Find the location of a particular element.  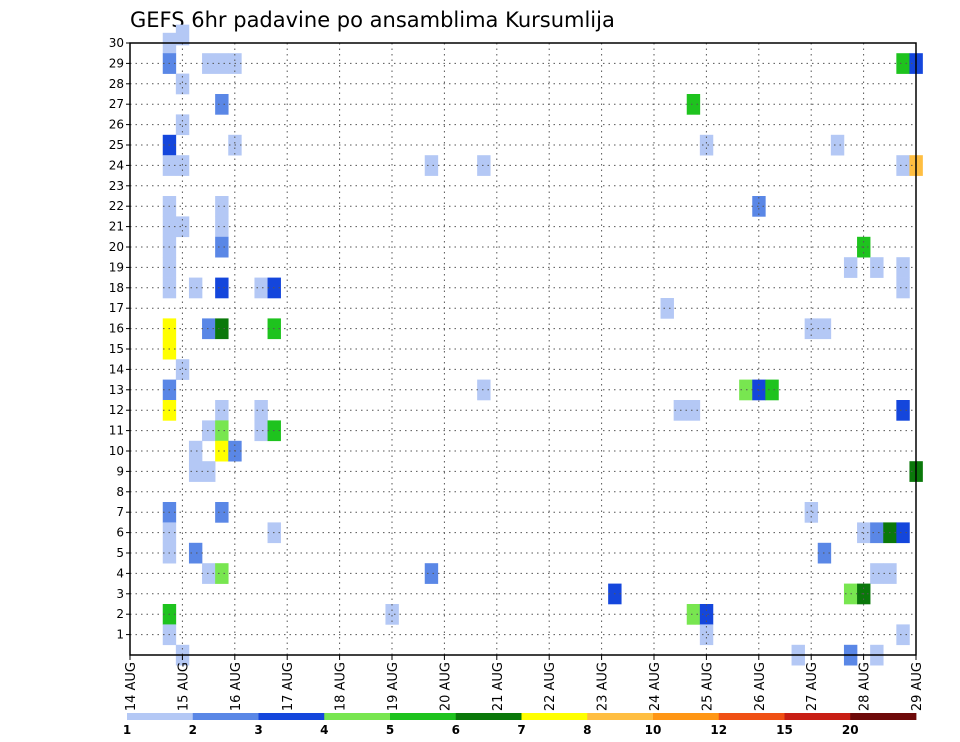

colorbar-label: 8 is located at coordinates (587, 730).